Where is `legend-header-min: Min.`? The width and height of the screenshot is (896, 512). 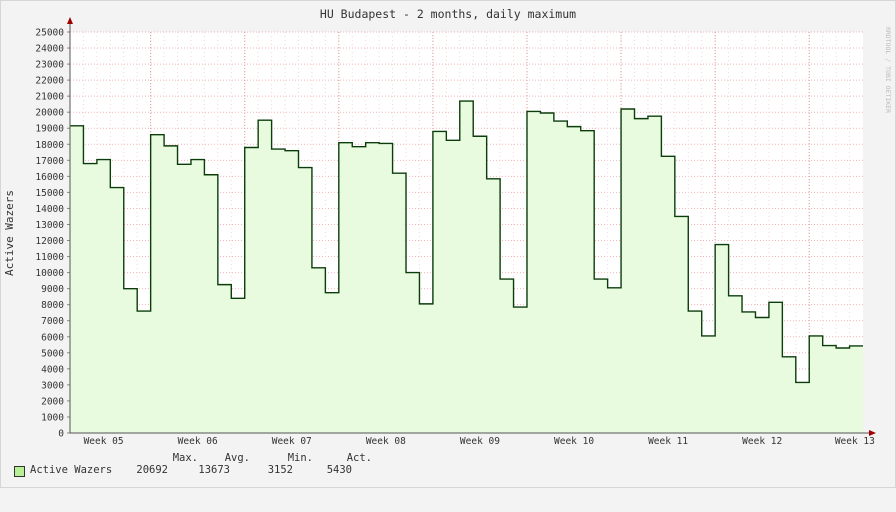 legend-header-min: Min. is located at coordinates (300, 458).